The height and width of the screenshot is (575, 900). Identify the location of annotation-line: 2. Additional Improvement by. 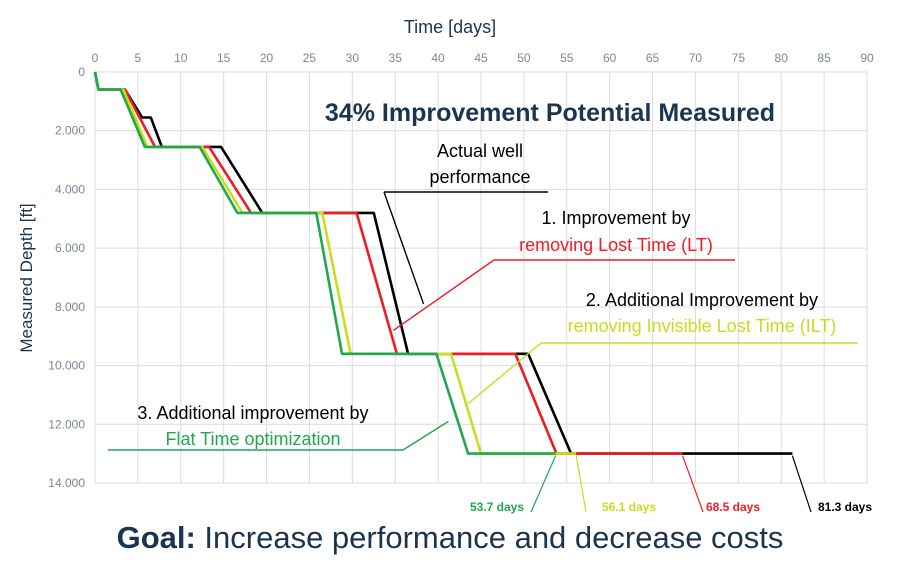
(702, 300).